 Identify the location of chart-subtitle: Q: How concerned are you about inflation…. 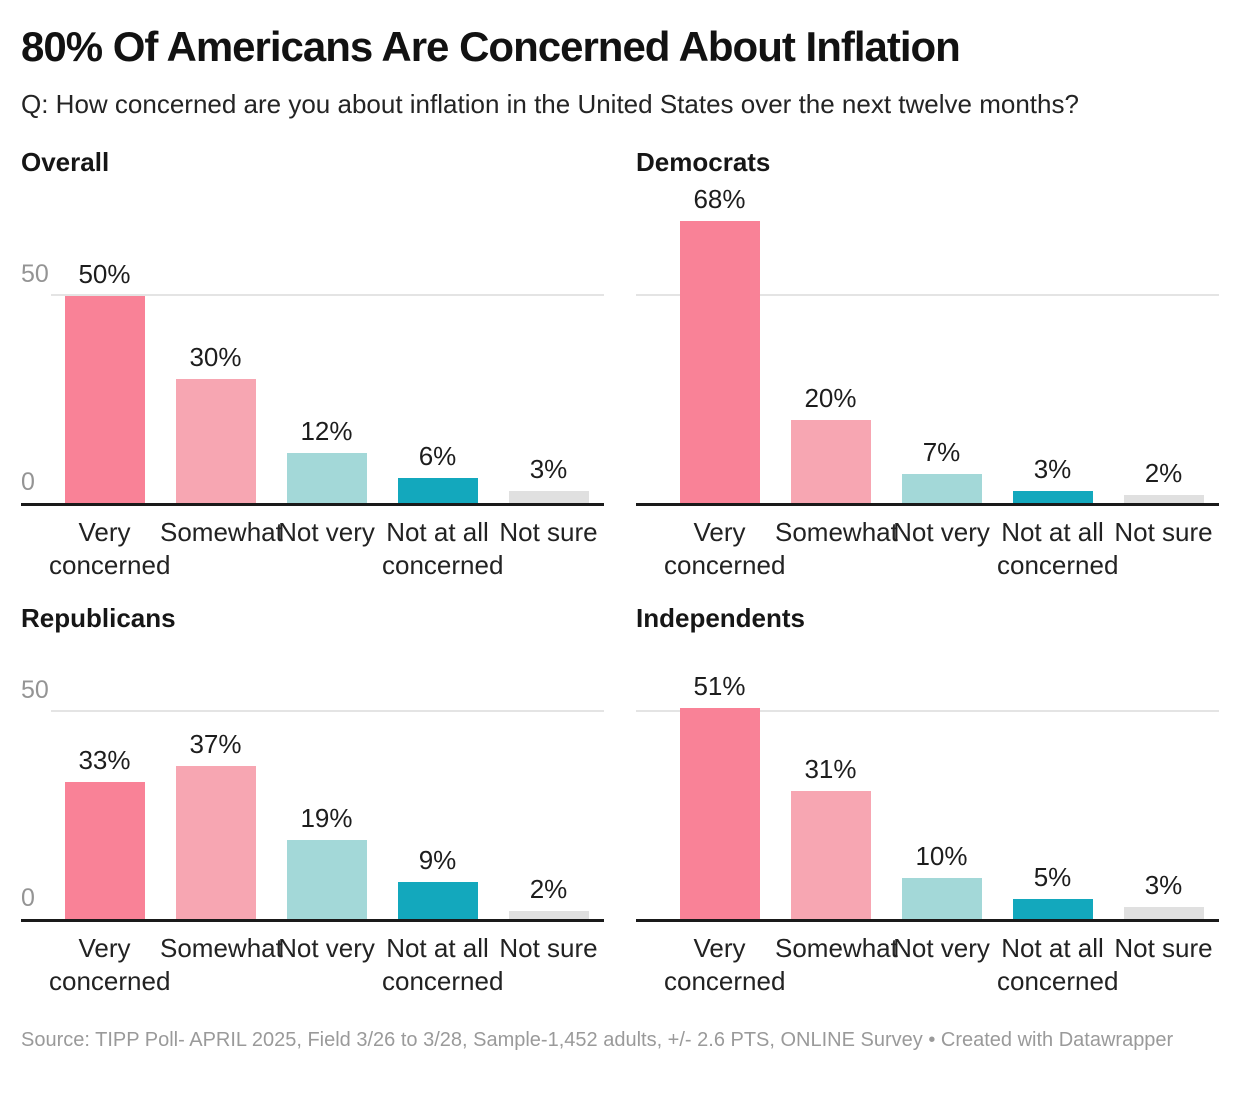
(550, 104).